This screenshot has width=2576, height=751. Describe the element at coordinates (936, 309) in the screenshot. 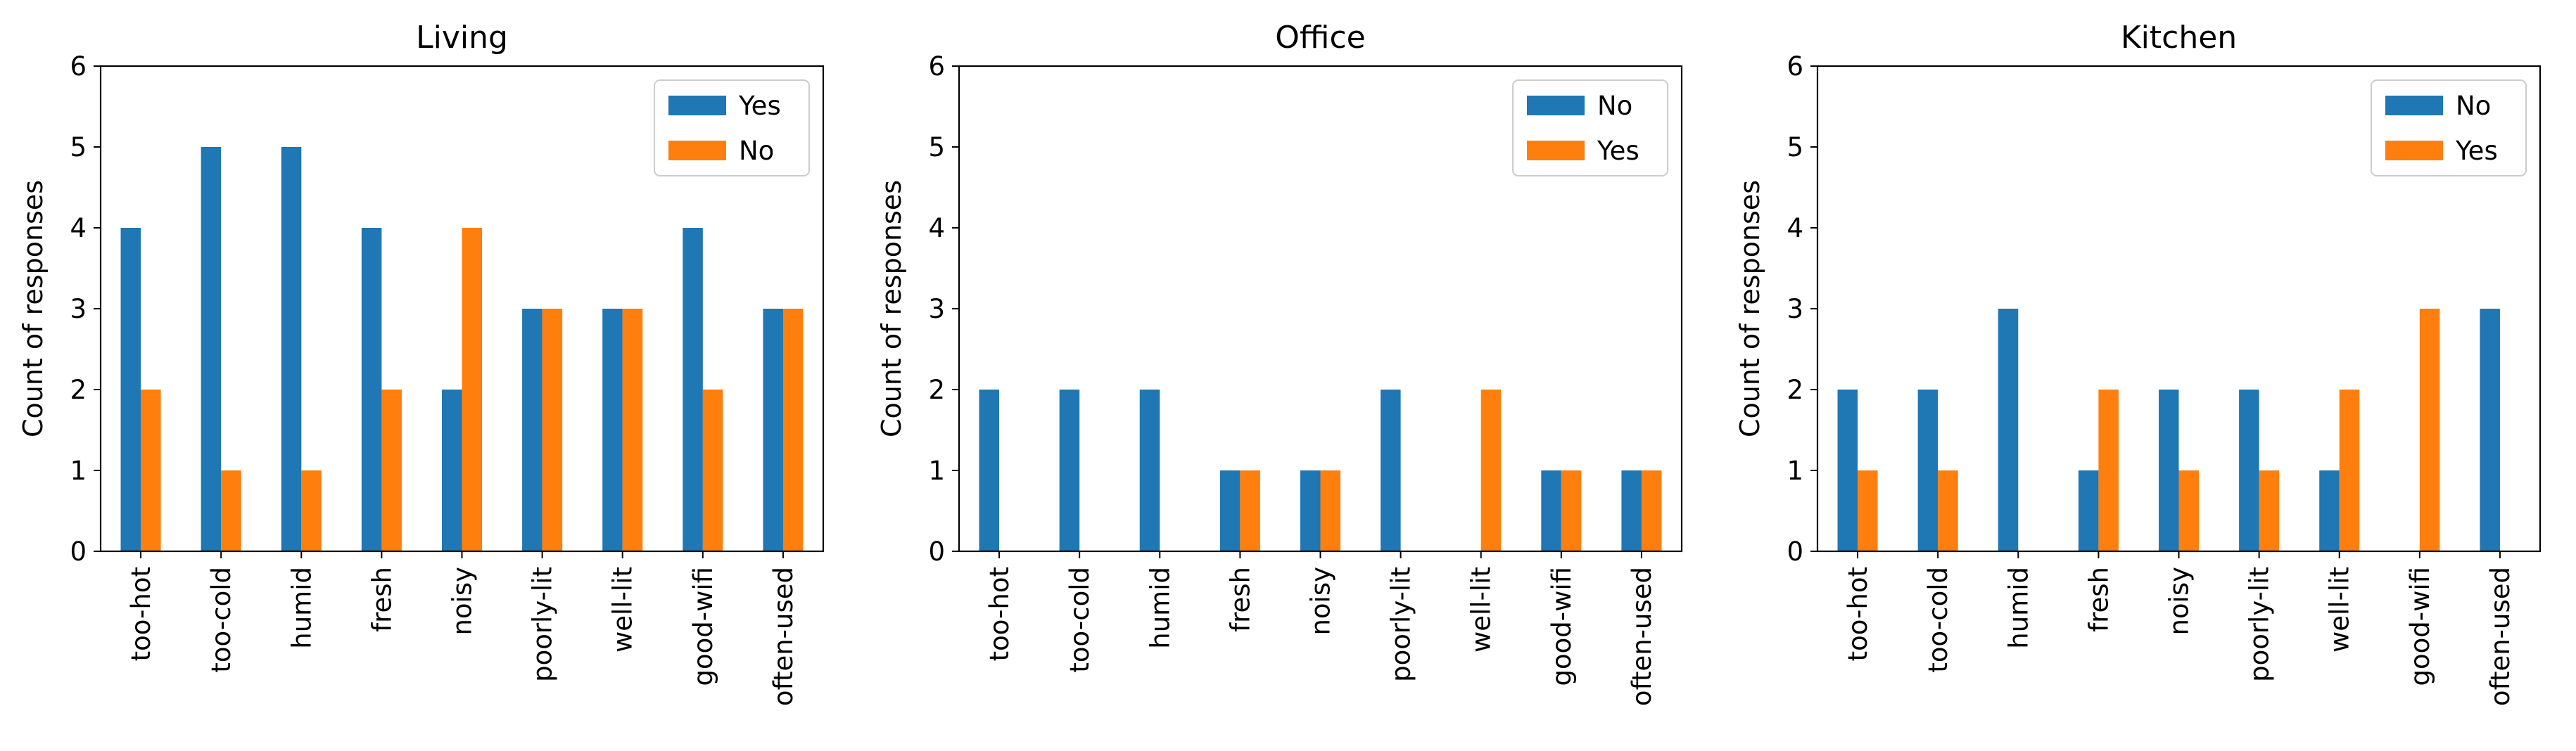

I see `y-tick-label: 3` at that location.